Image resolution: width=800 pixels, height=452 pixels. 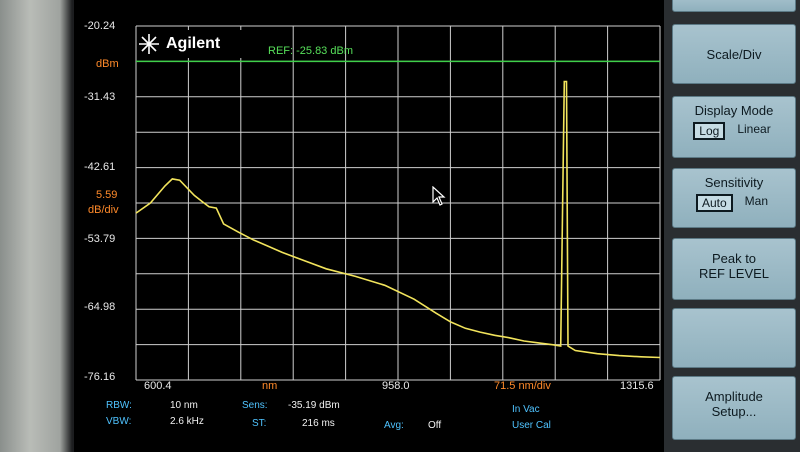 I want to click on y-tick-label: -53.79, so click(x=100, y=239).